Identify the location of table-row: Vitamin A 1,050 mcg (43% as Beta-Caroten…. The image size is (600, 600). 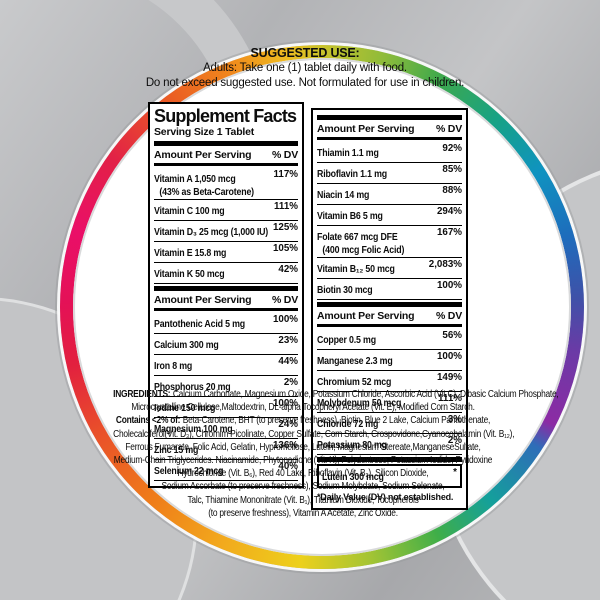
(226, 184).